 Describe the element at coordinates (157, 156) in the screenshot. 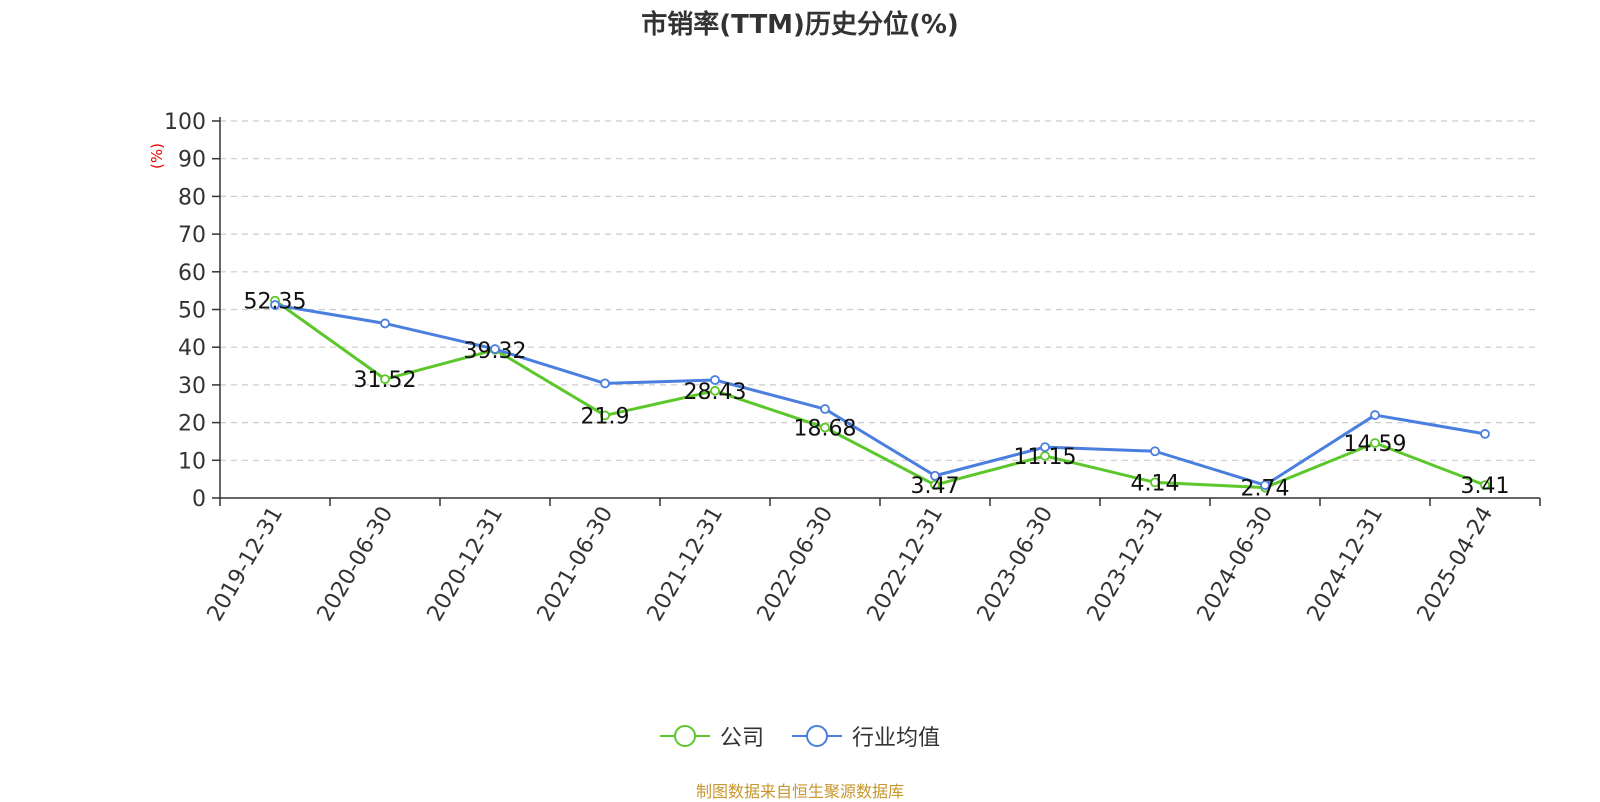

I see `y-axis-label: (%)` at that location.